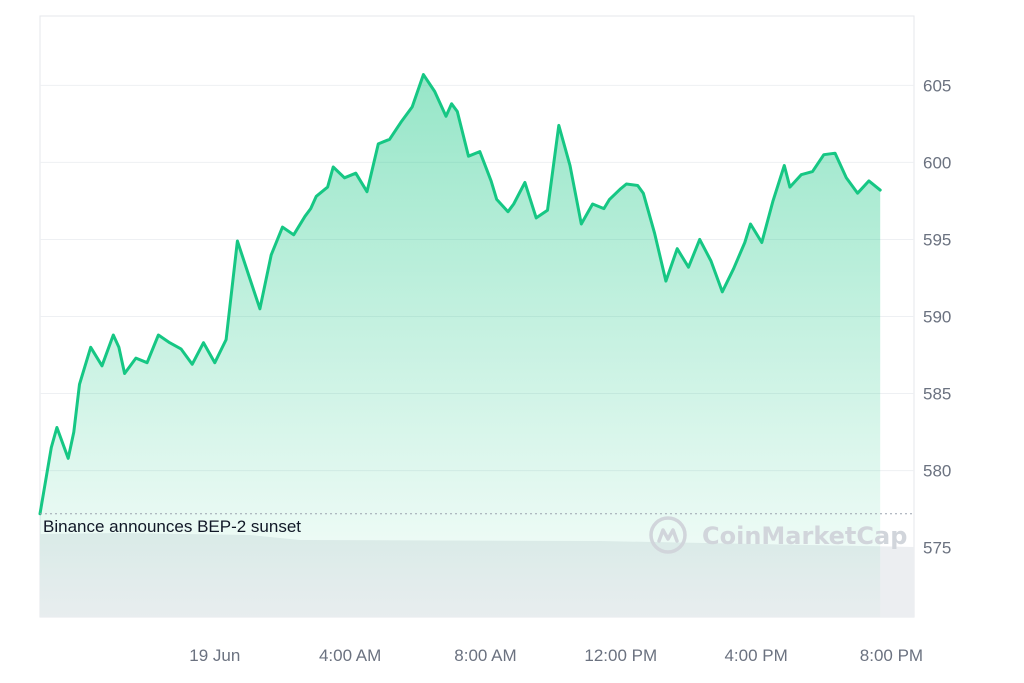  I want to click on y-axis: 575 580 585 590 595 600 605, so click(937, 316).